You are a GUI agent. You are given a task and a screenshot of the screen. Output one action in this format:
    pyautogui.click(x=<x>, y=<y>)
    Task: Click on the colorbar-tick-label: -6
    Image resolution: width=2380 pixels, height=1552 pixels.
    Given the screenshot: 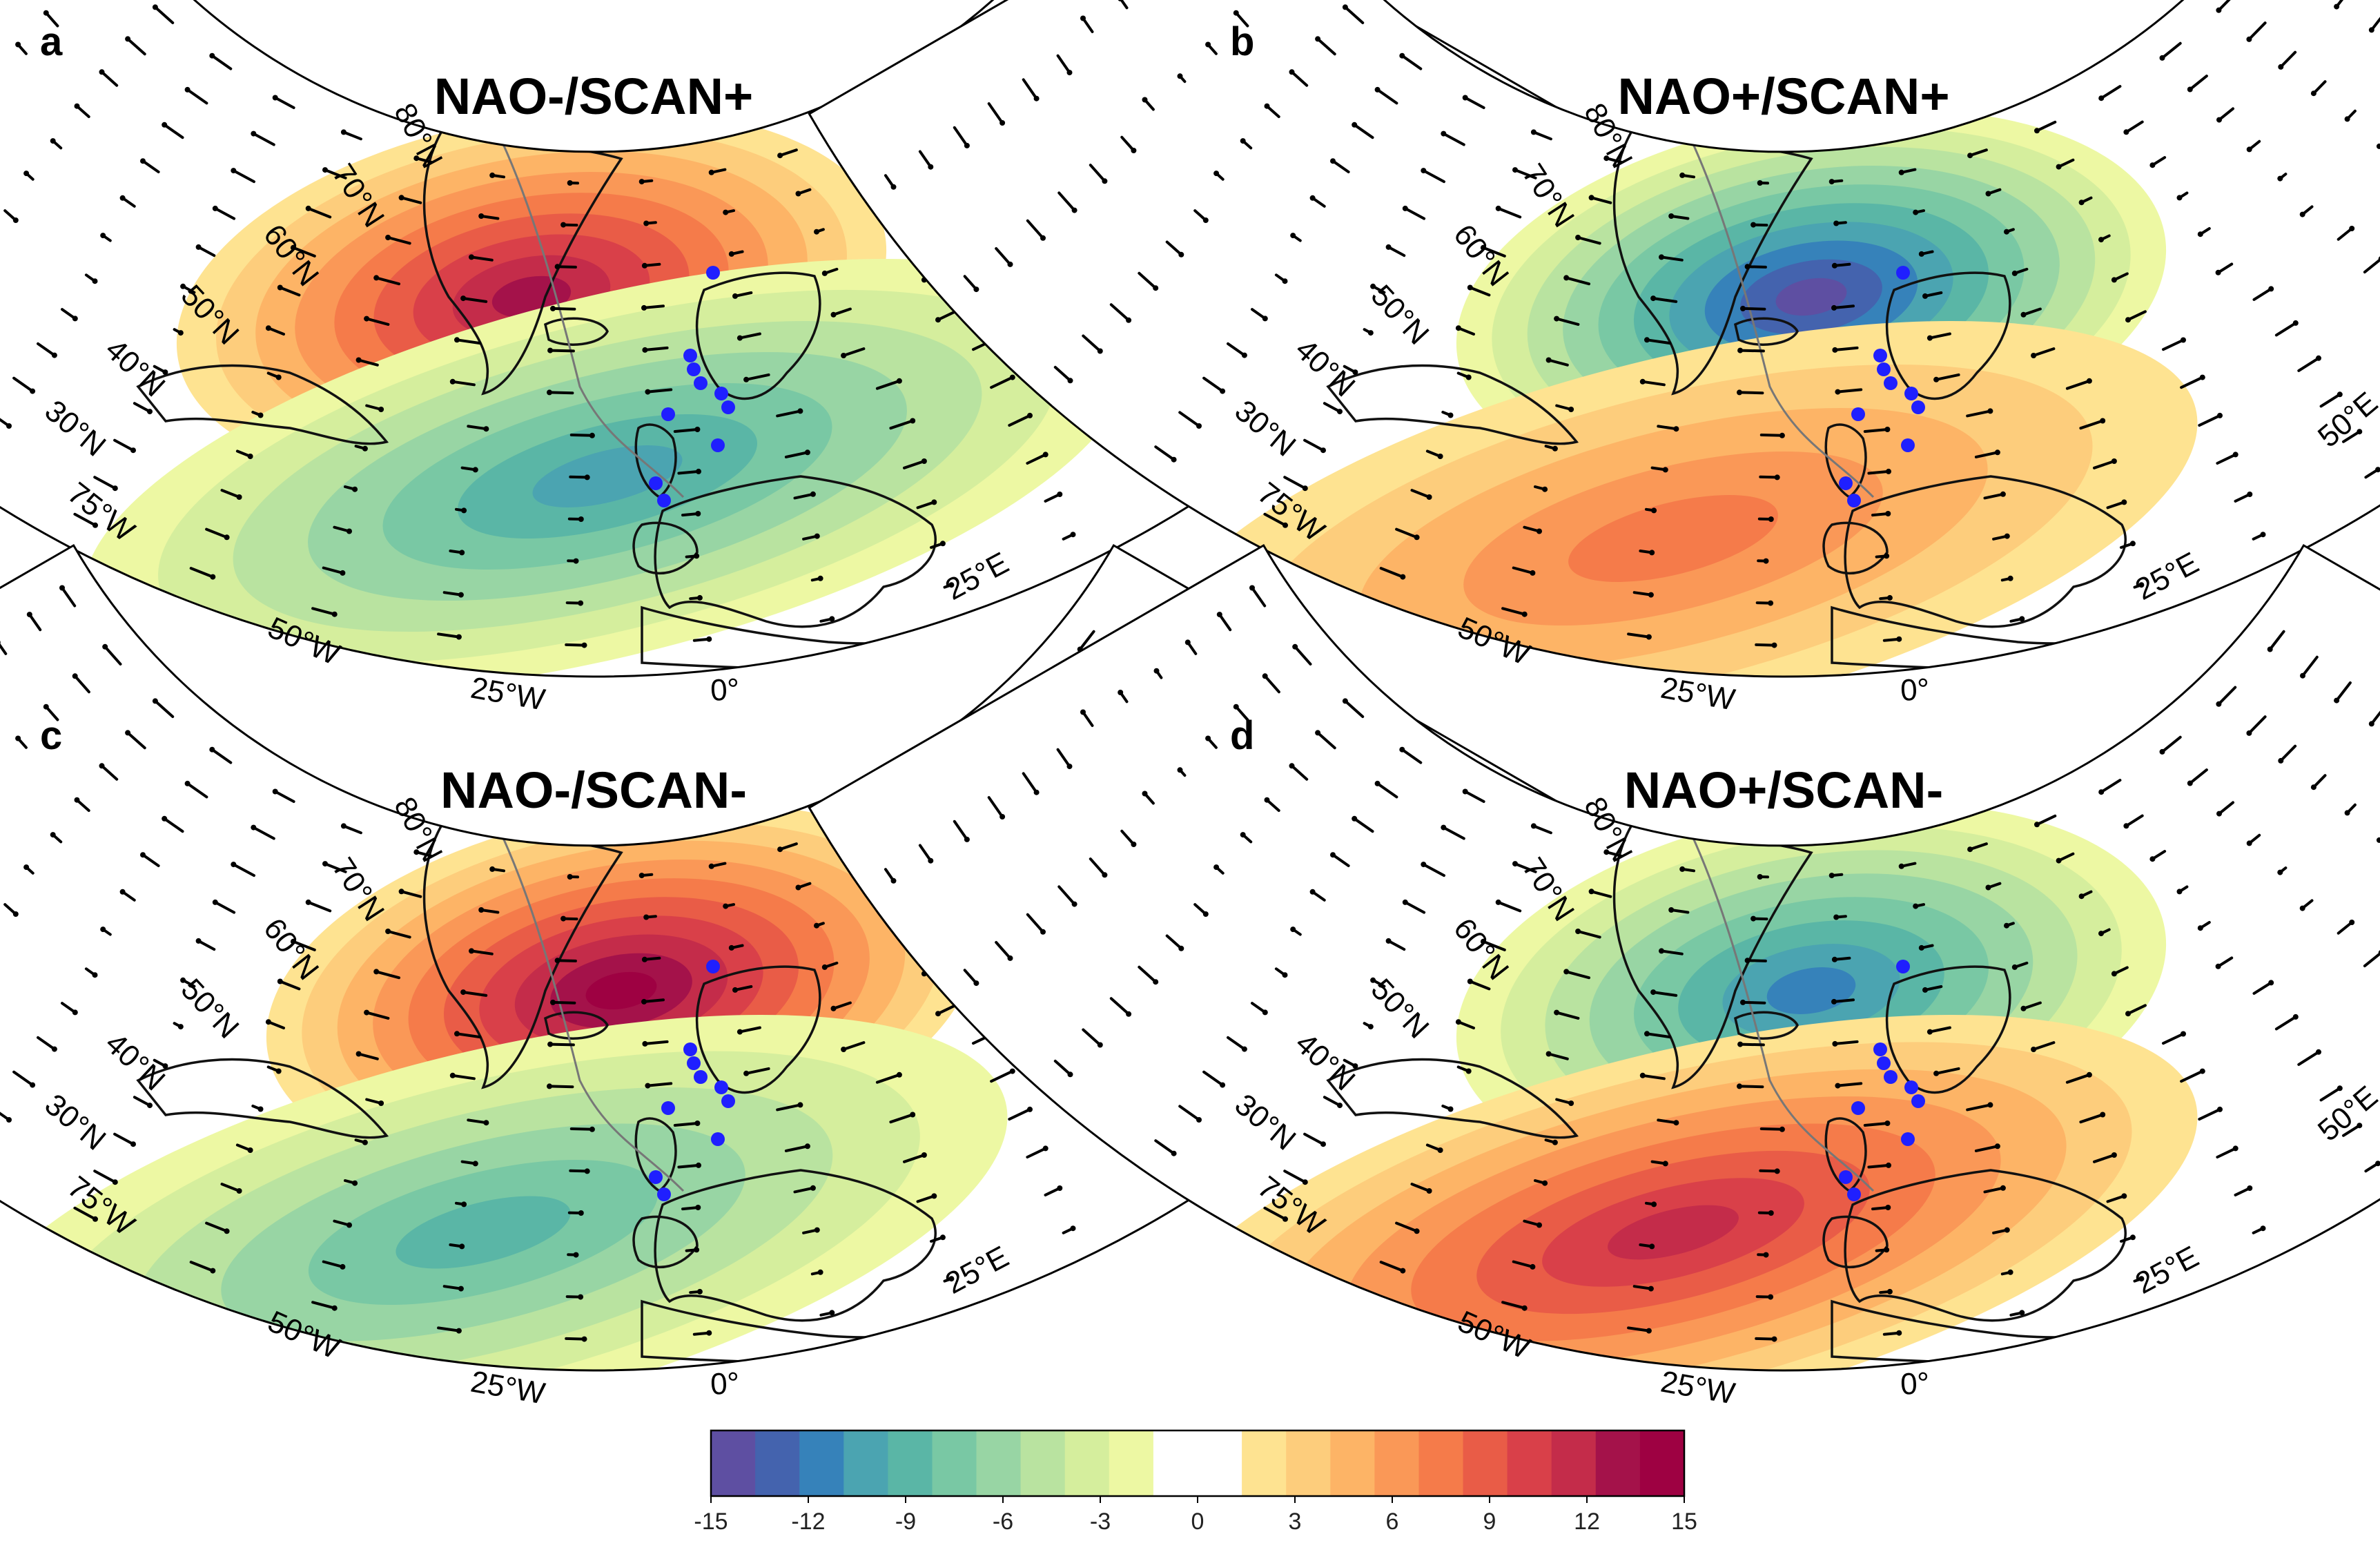 What is the action you would take?
    pyautogui.click(x=1003, y=1522)
    